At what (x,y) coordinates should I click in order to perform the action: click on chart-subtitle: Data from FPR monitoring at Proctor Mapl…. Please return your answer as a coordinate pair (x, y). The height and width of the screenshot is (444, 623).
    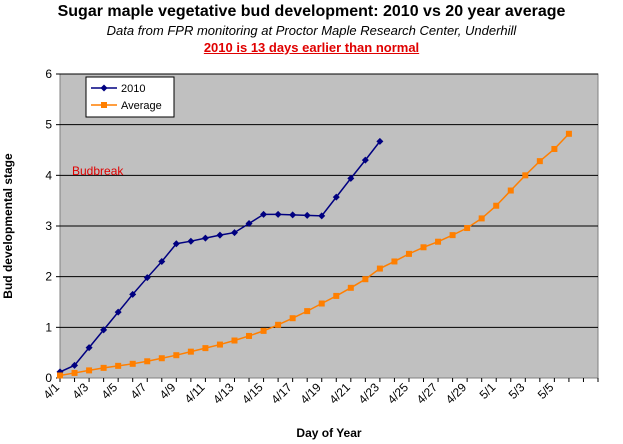
    Looking at the image, I should click on (311, 30).